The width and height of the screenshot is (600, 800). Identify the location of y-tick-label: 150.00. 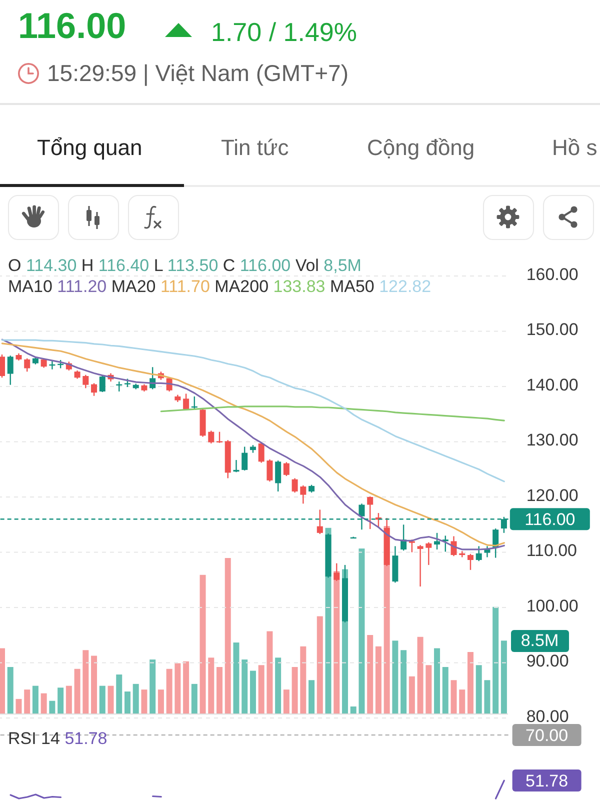
(552, 330).